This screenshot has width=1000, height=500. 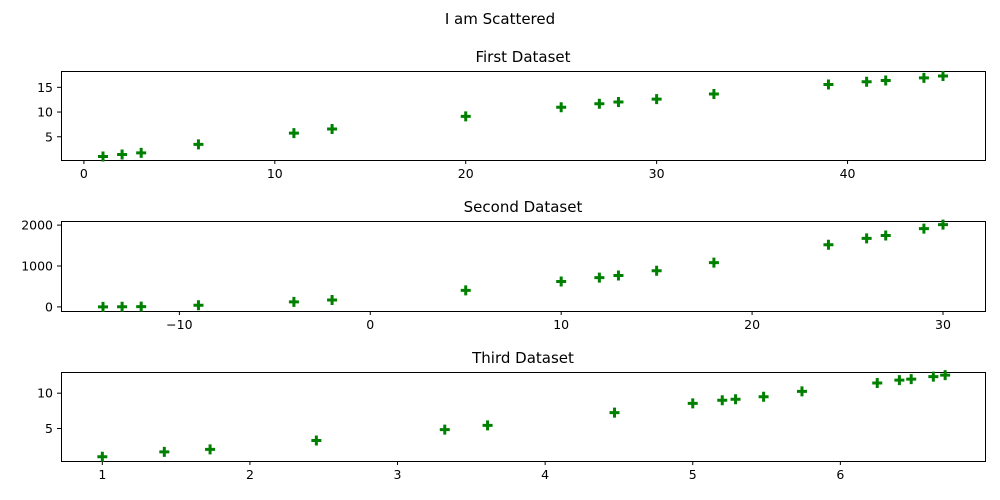 I want to click on y-tick-label: 15, so click(x=45, y=87).